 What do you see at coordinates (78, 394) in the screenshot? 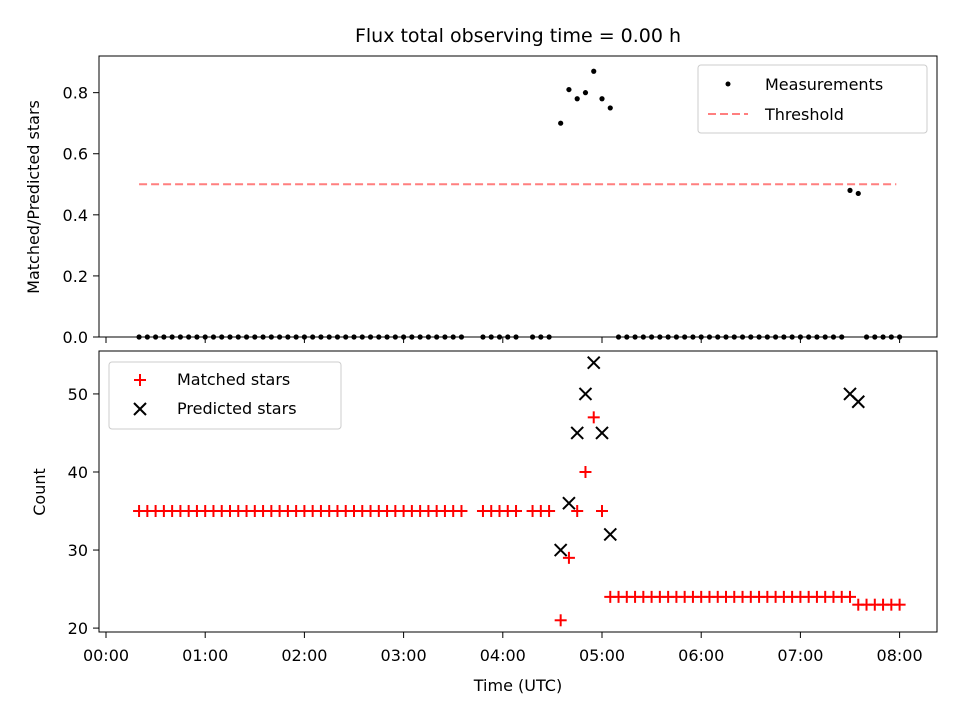
I see `bottom-y-tick-label: 50` at bounding box center [78, 394].